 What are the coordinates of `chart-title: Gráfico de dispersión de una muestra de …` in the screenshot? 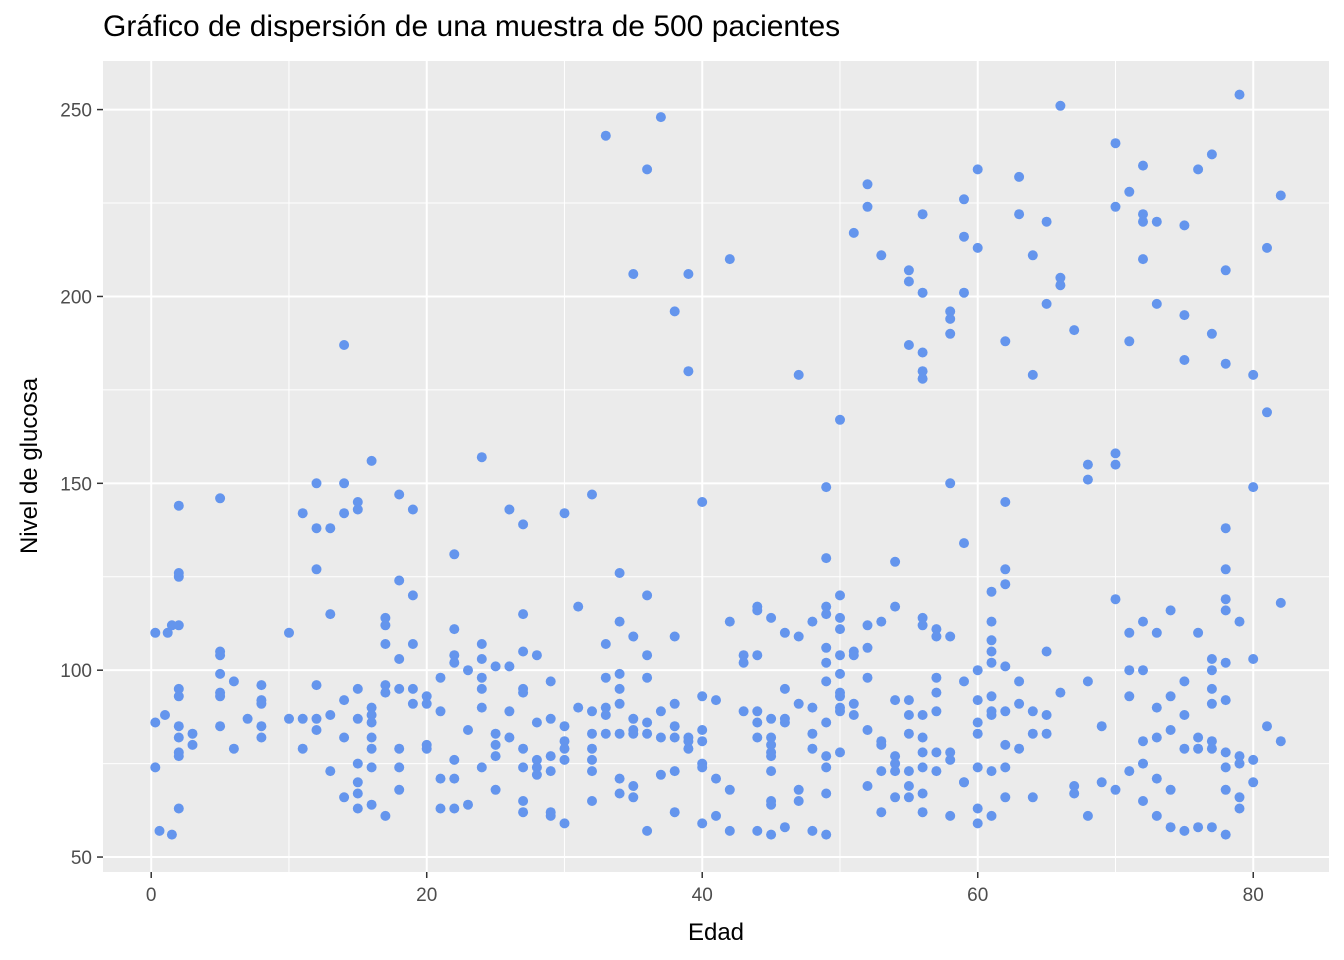 It's located at (472, 26).